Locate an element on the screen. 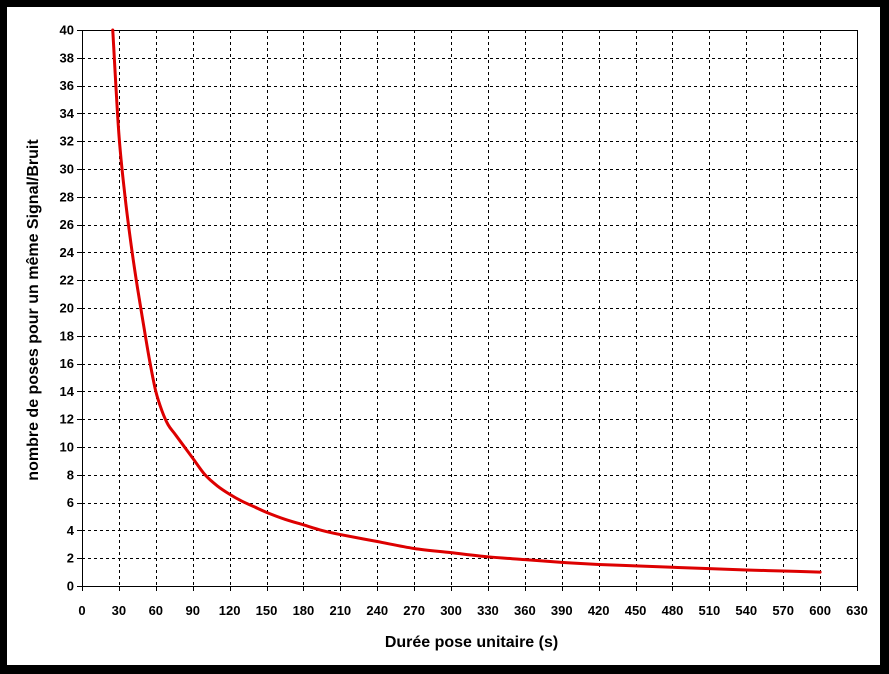 This screenshot has width=889, height=674. x-tick-label: 0 is located at coordinates (81, 610).